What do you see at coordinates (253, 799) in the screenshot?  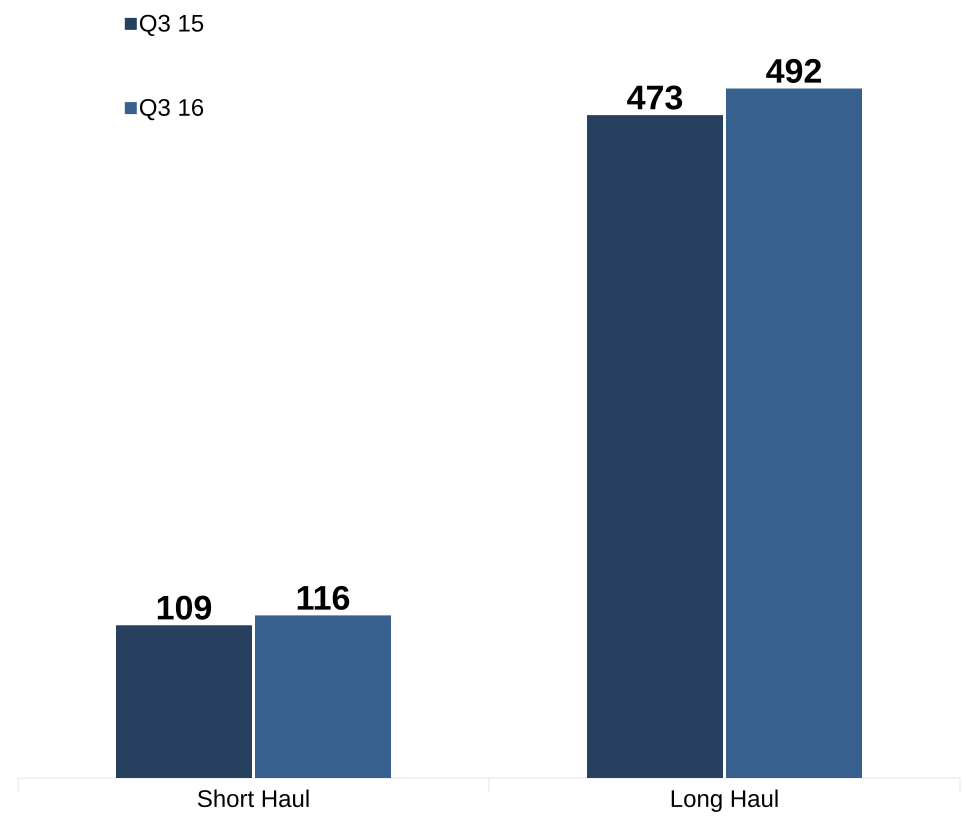 I see `x-tick-label: Short Haul` at bounding box center [253, 799].